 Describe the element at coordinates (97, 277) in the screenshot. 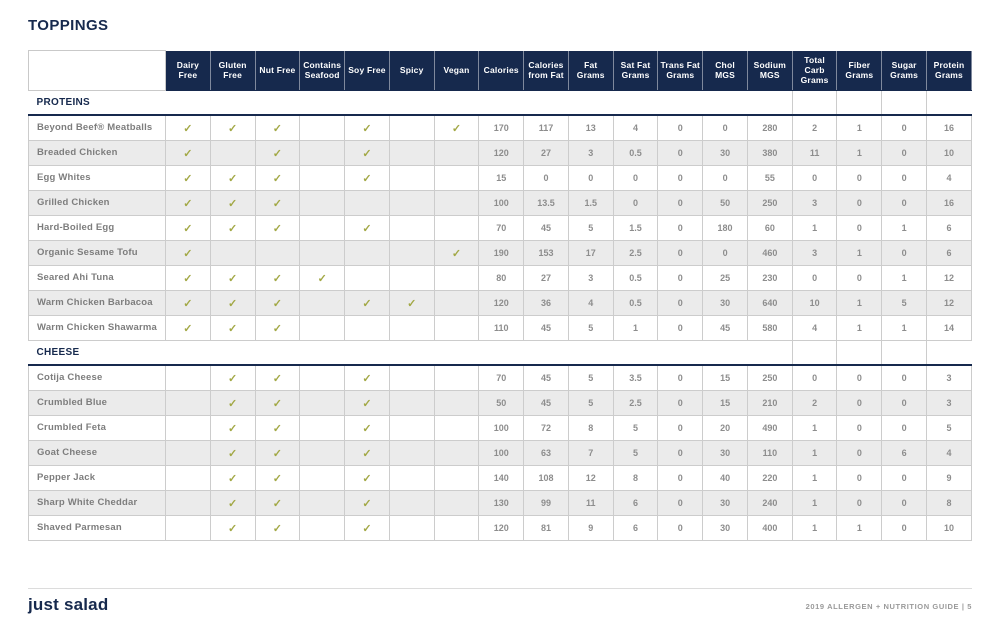

I see `item-name: Seared Ahi Tuna` at that location.